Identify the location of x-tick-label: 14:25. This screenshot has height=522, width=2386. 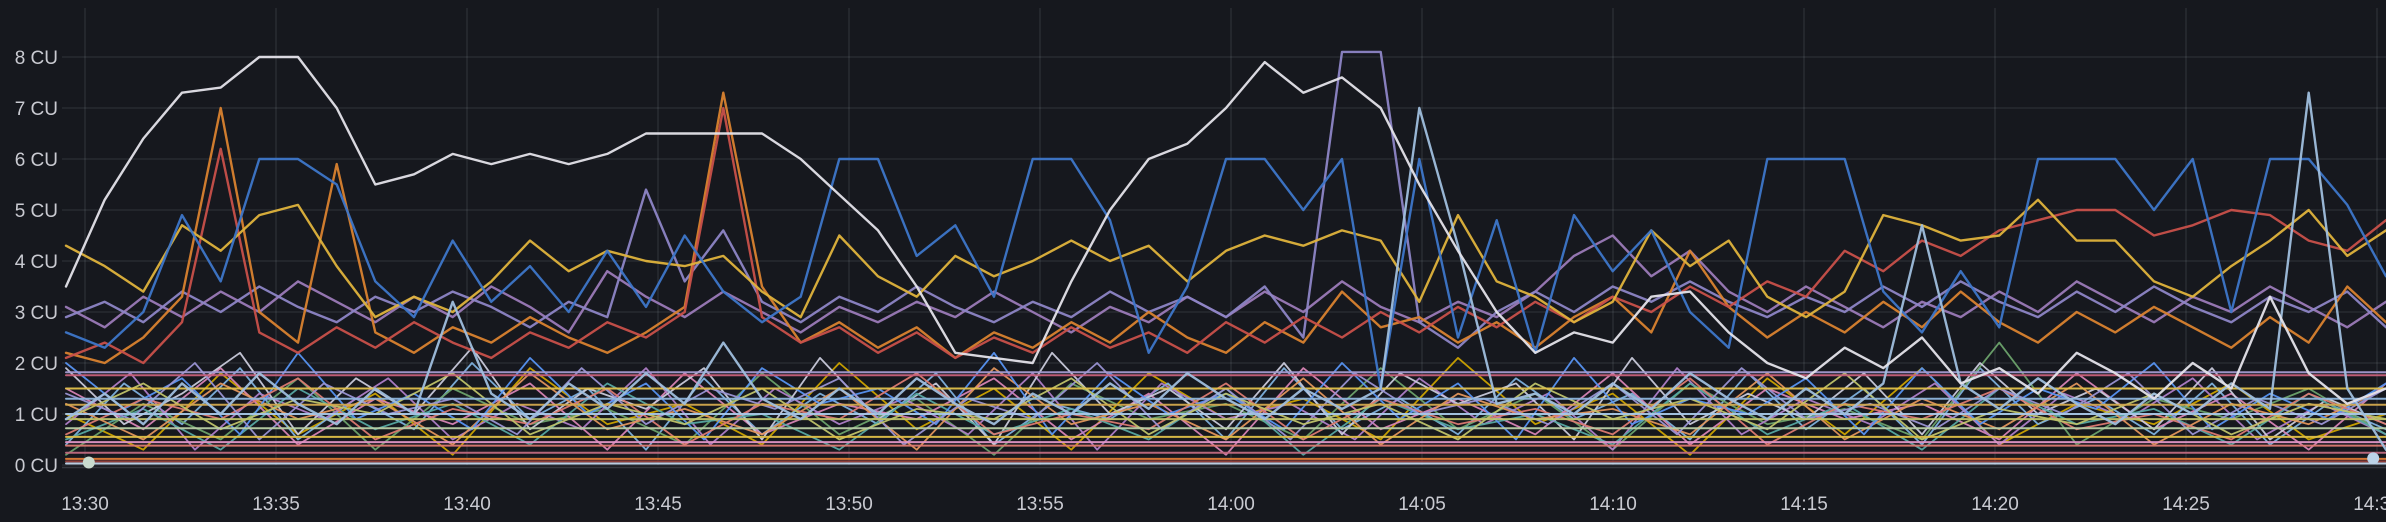
(2186, 504).